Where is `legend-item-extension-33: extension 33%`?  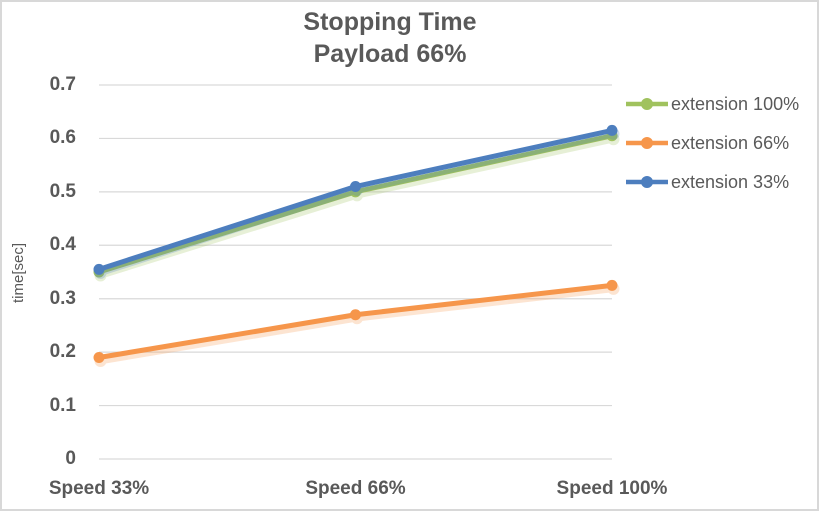 legend-item-extension-33: extension 33% is located at coordinates (711, 182).